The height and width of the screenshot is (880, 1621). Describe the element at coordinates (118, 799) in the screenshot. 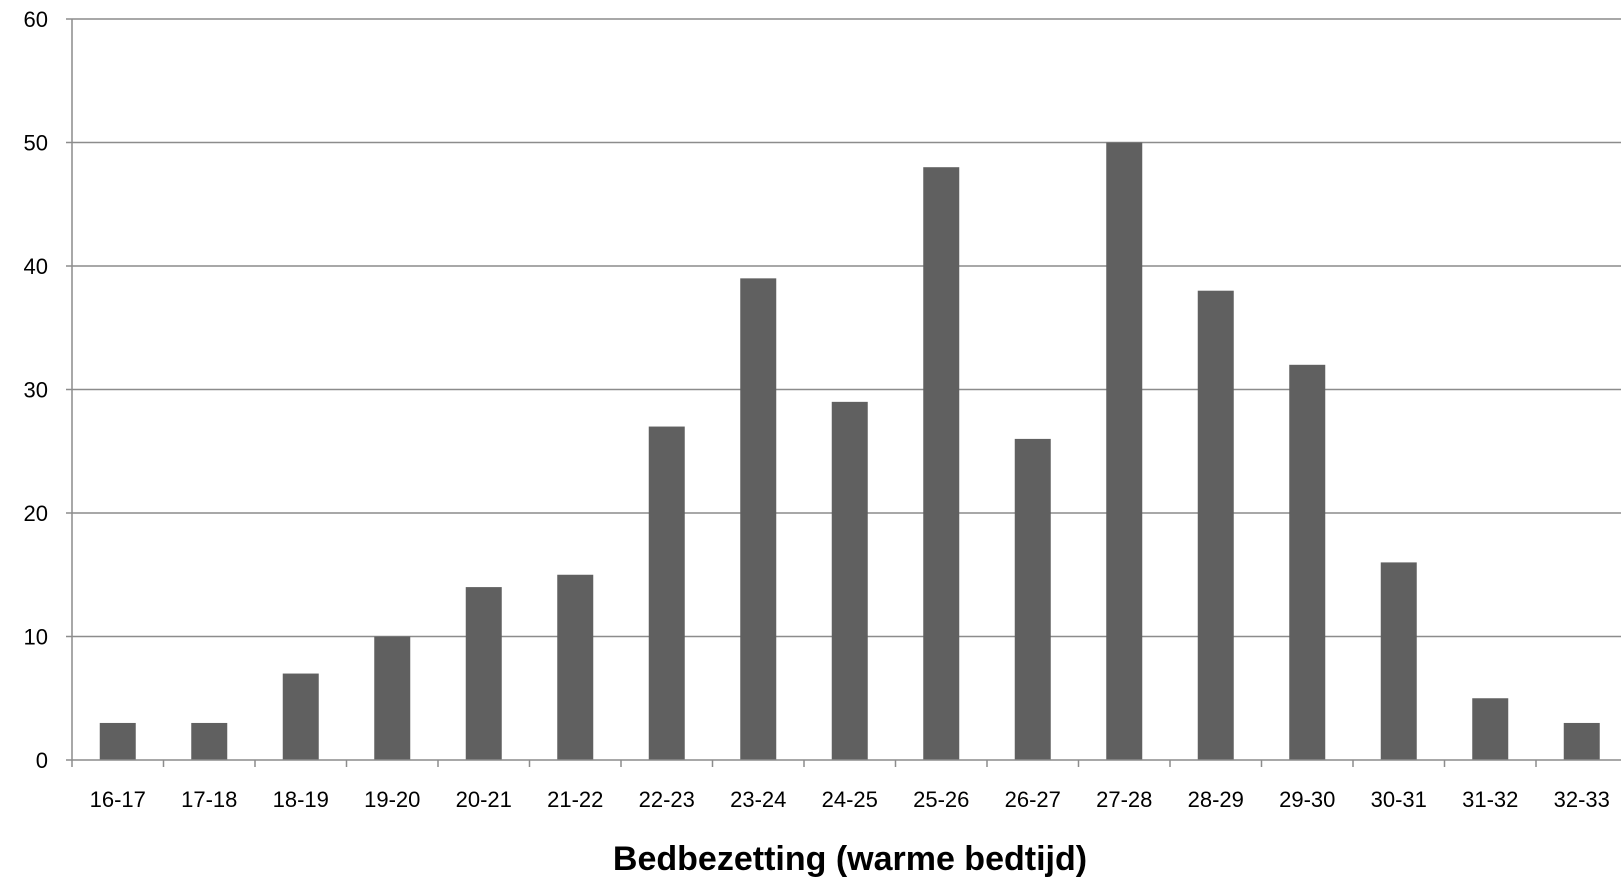

I see `x-tick-label: 16-17` at that location.